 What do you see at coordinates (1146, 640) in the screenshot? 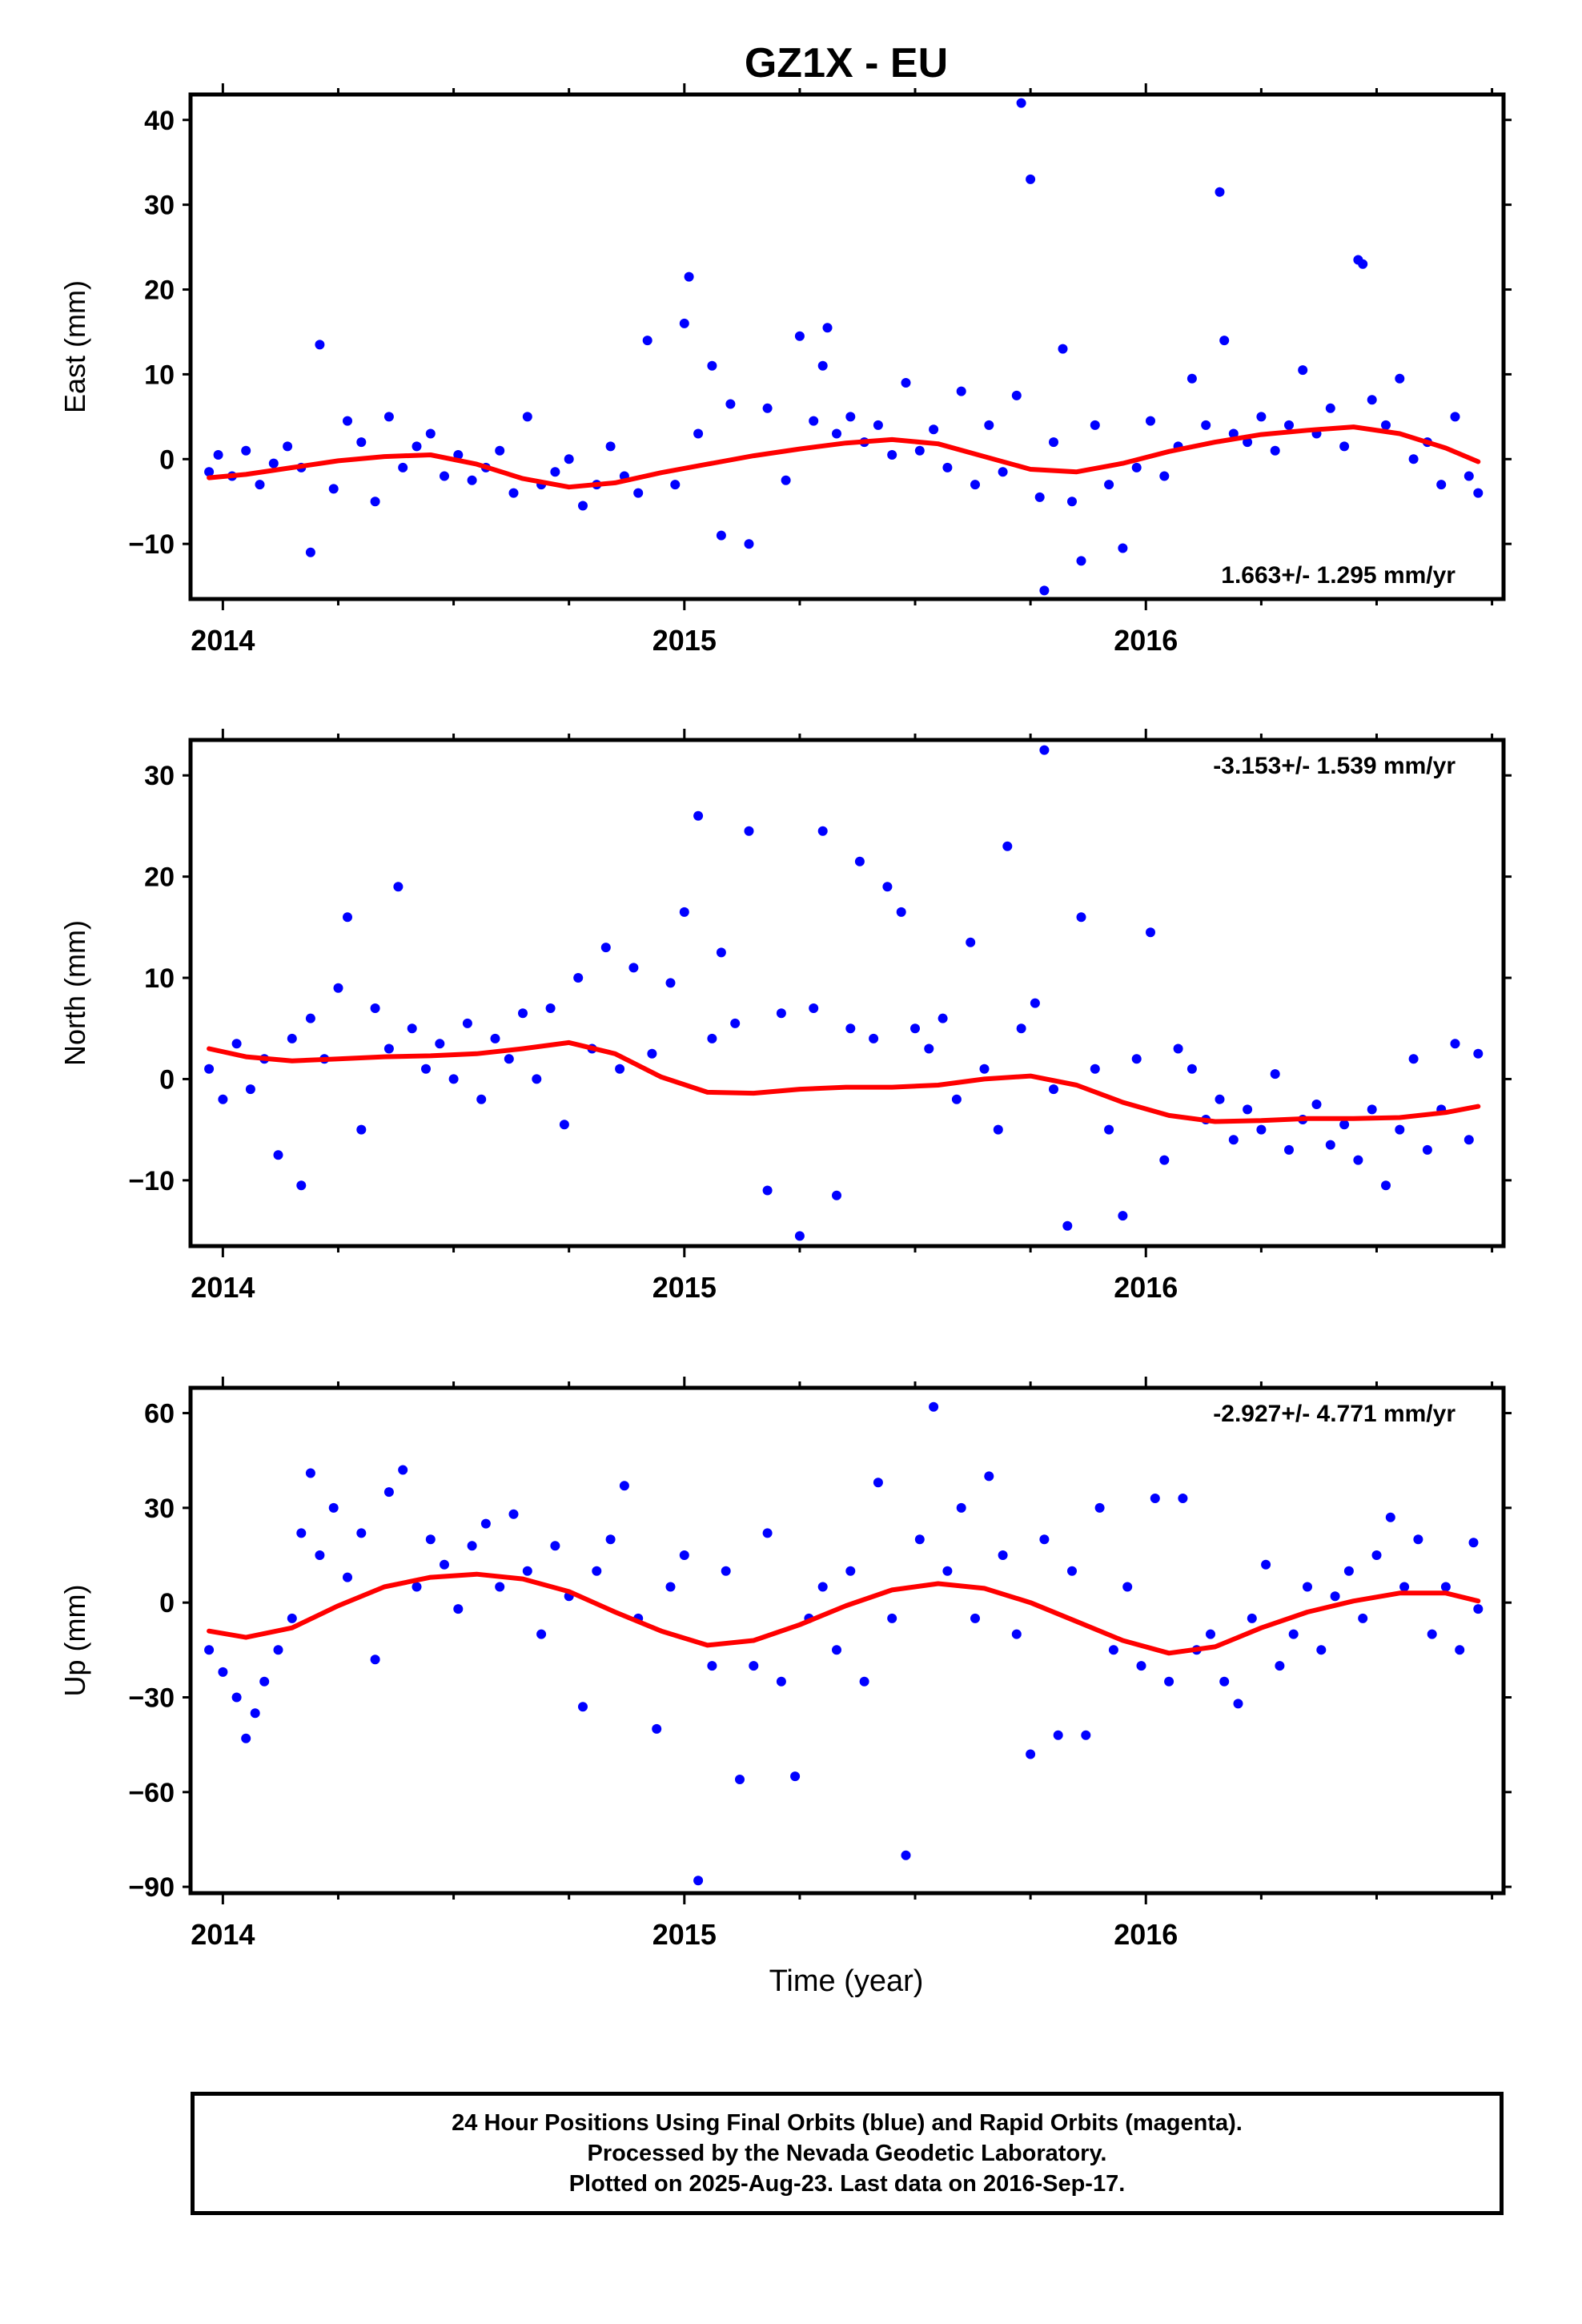
I see `east-x-tick-label: 2016` at bounding box center [1146, 640].